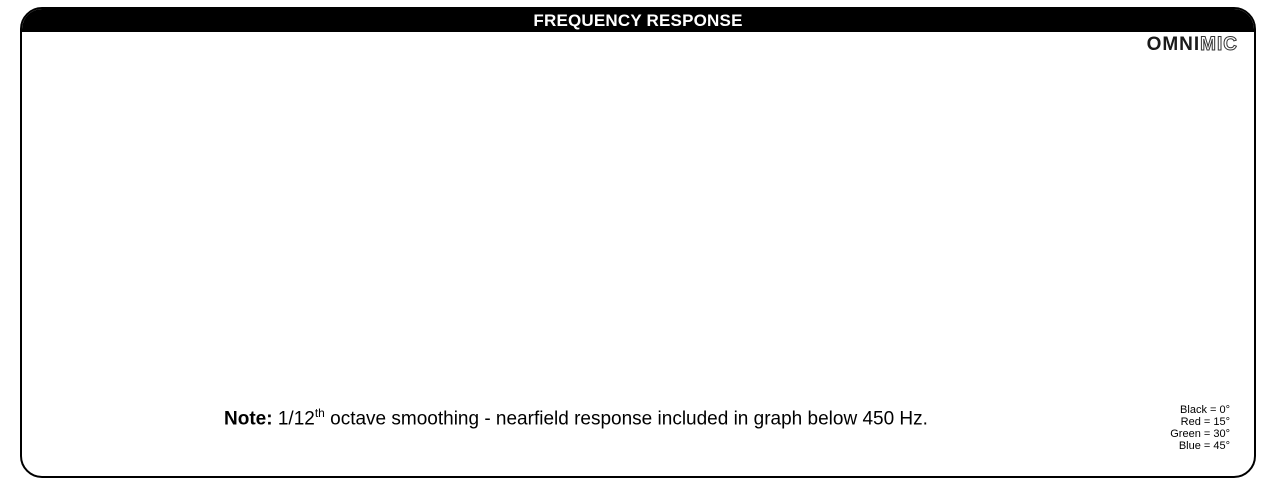 This screenshot has width=1268, height=492. I want to click on note-sup: th, so click(319, 413).